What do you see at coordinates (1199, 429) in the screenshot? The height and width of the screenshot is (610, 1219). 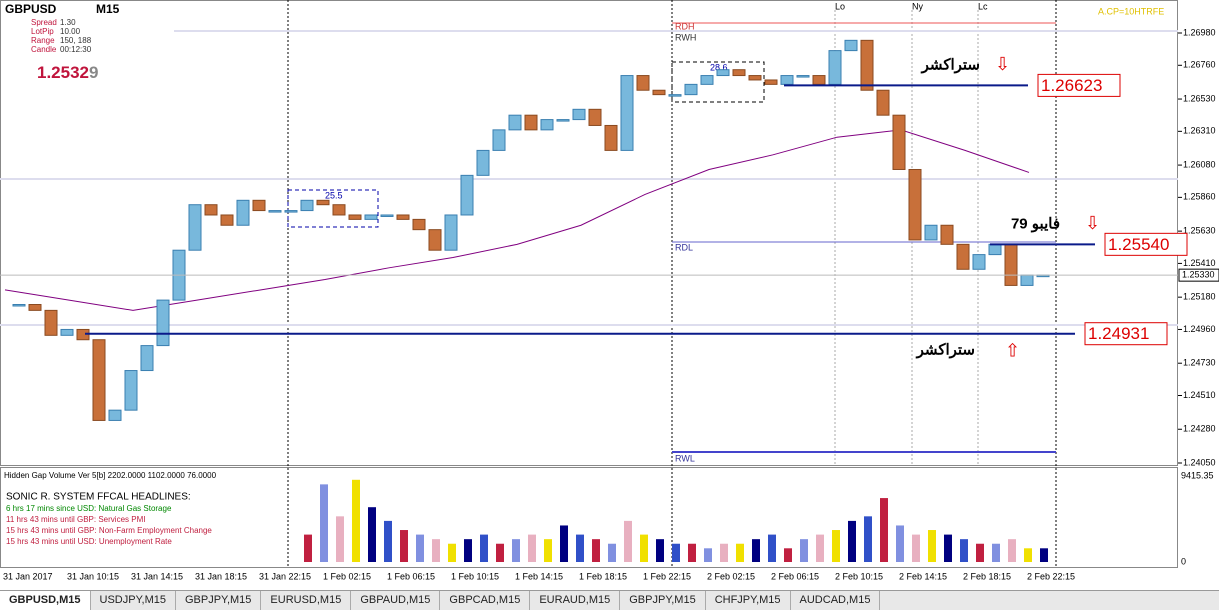 I see `price-tick-label: 1.24280` at bounding box center [1199, 429].